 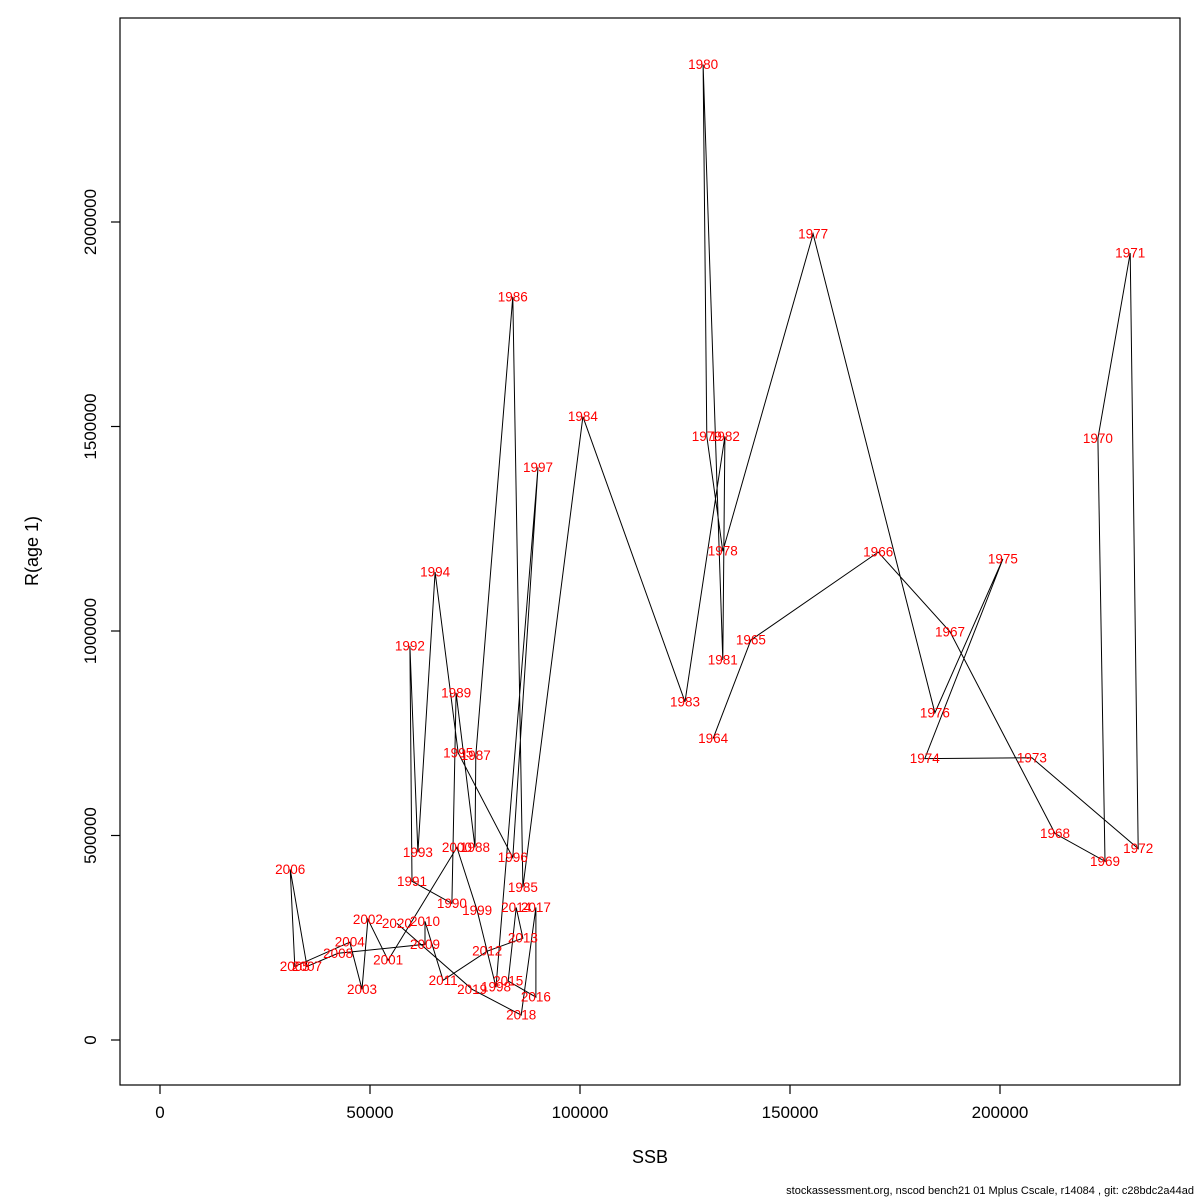 I want to click on year-label: 1985, so click(x=523, y=887).